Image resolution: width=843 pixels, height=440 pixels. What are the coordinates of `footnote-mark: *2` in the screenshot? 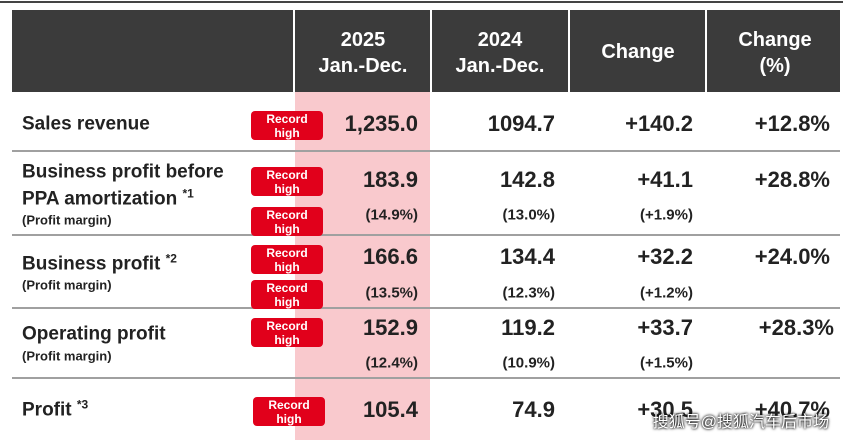 It's located at (171, 258).